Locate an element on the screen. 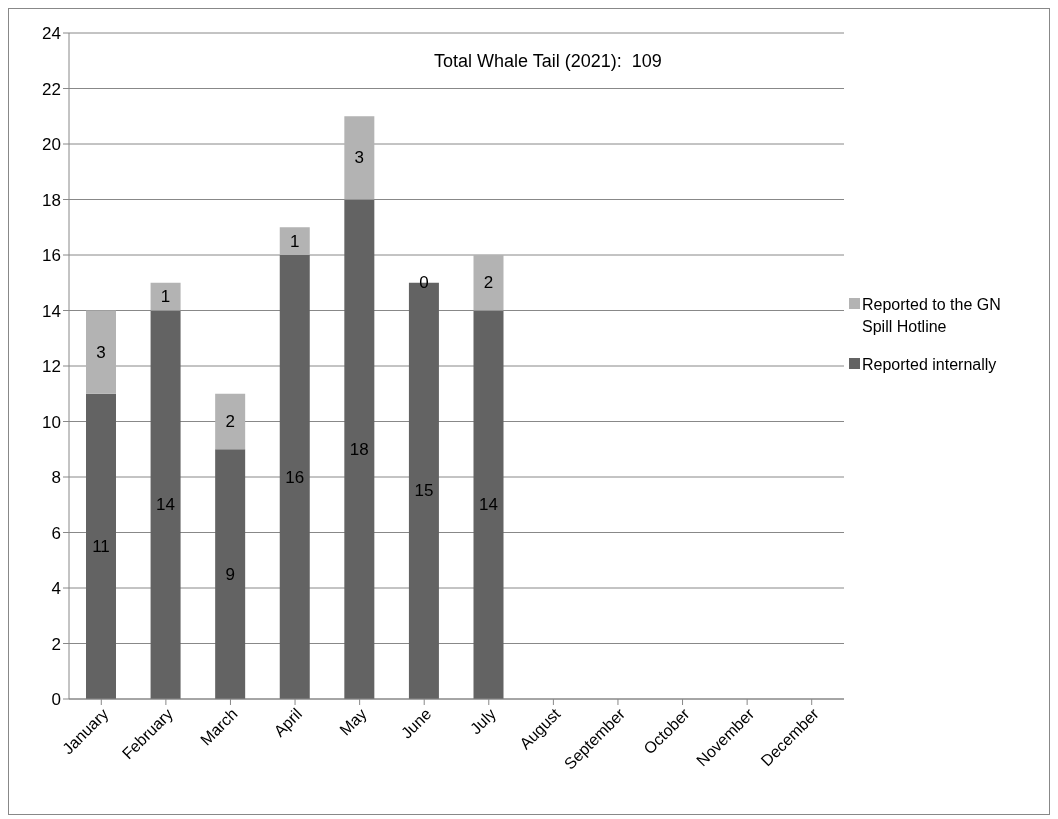 The width and height of the screenshot is (1058, 819). y-tick-label: 18 is located at coordinates (51, 200).